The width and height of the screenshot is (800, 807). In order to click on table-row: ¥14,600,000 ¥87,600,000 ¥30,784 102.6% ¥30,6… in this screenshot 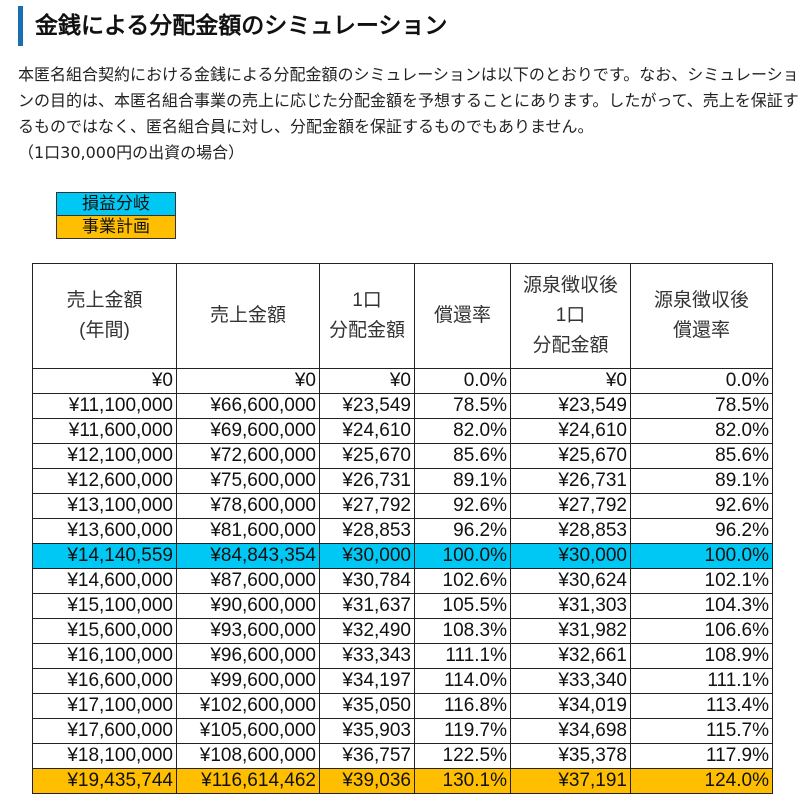, I will do `click(402, 581)`.